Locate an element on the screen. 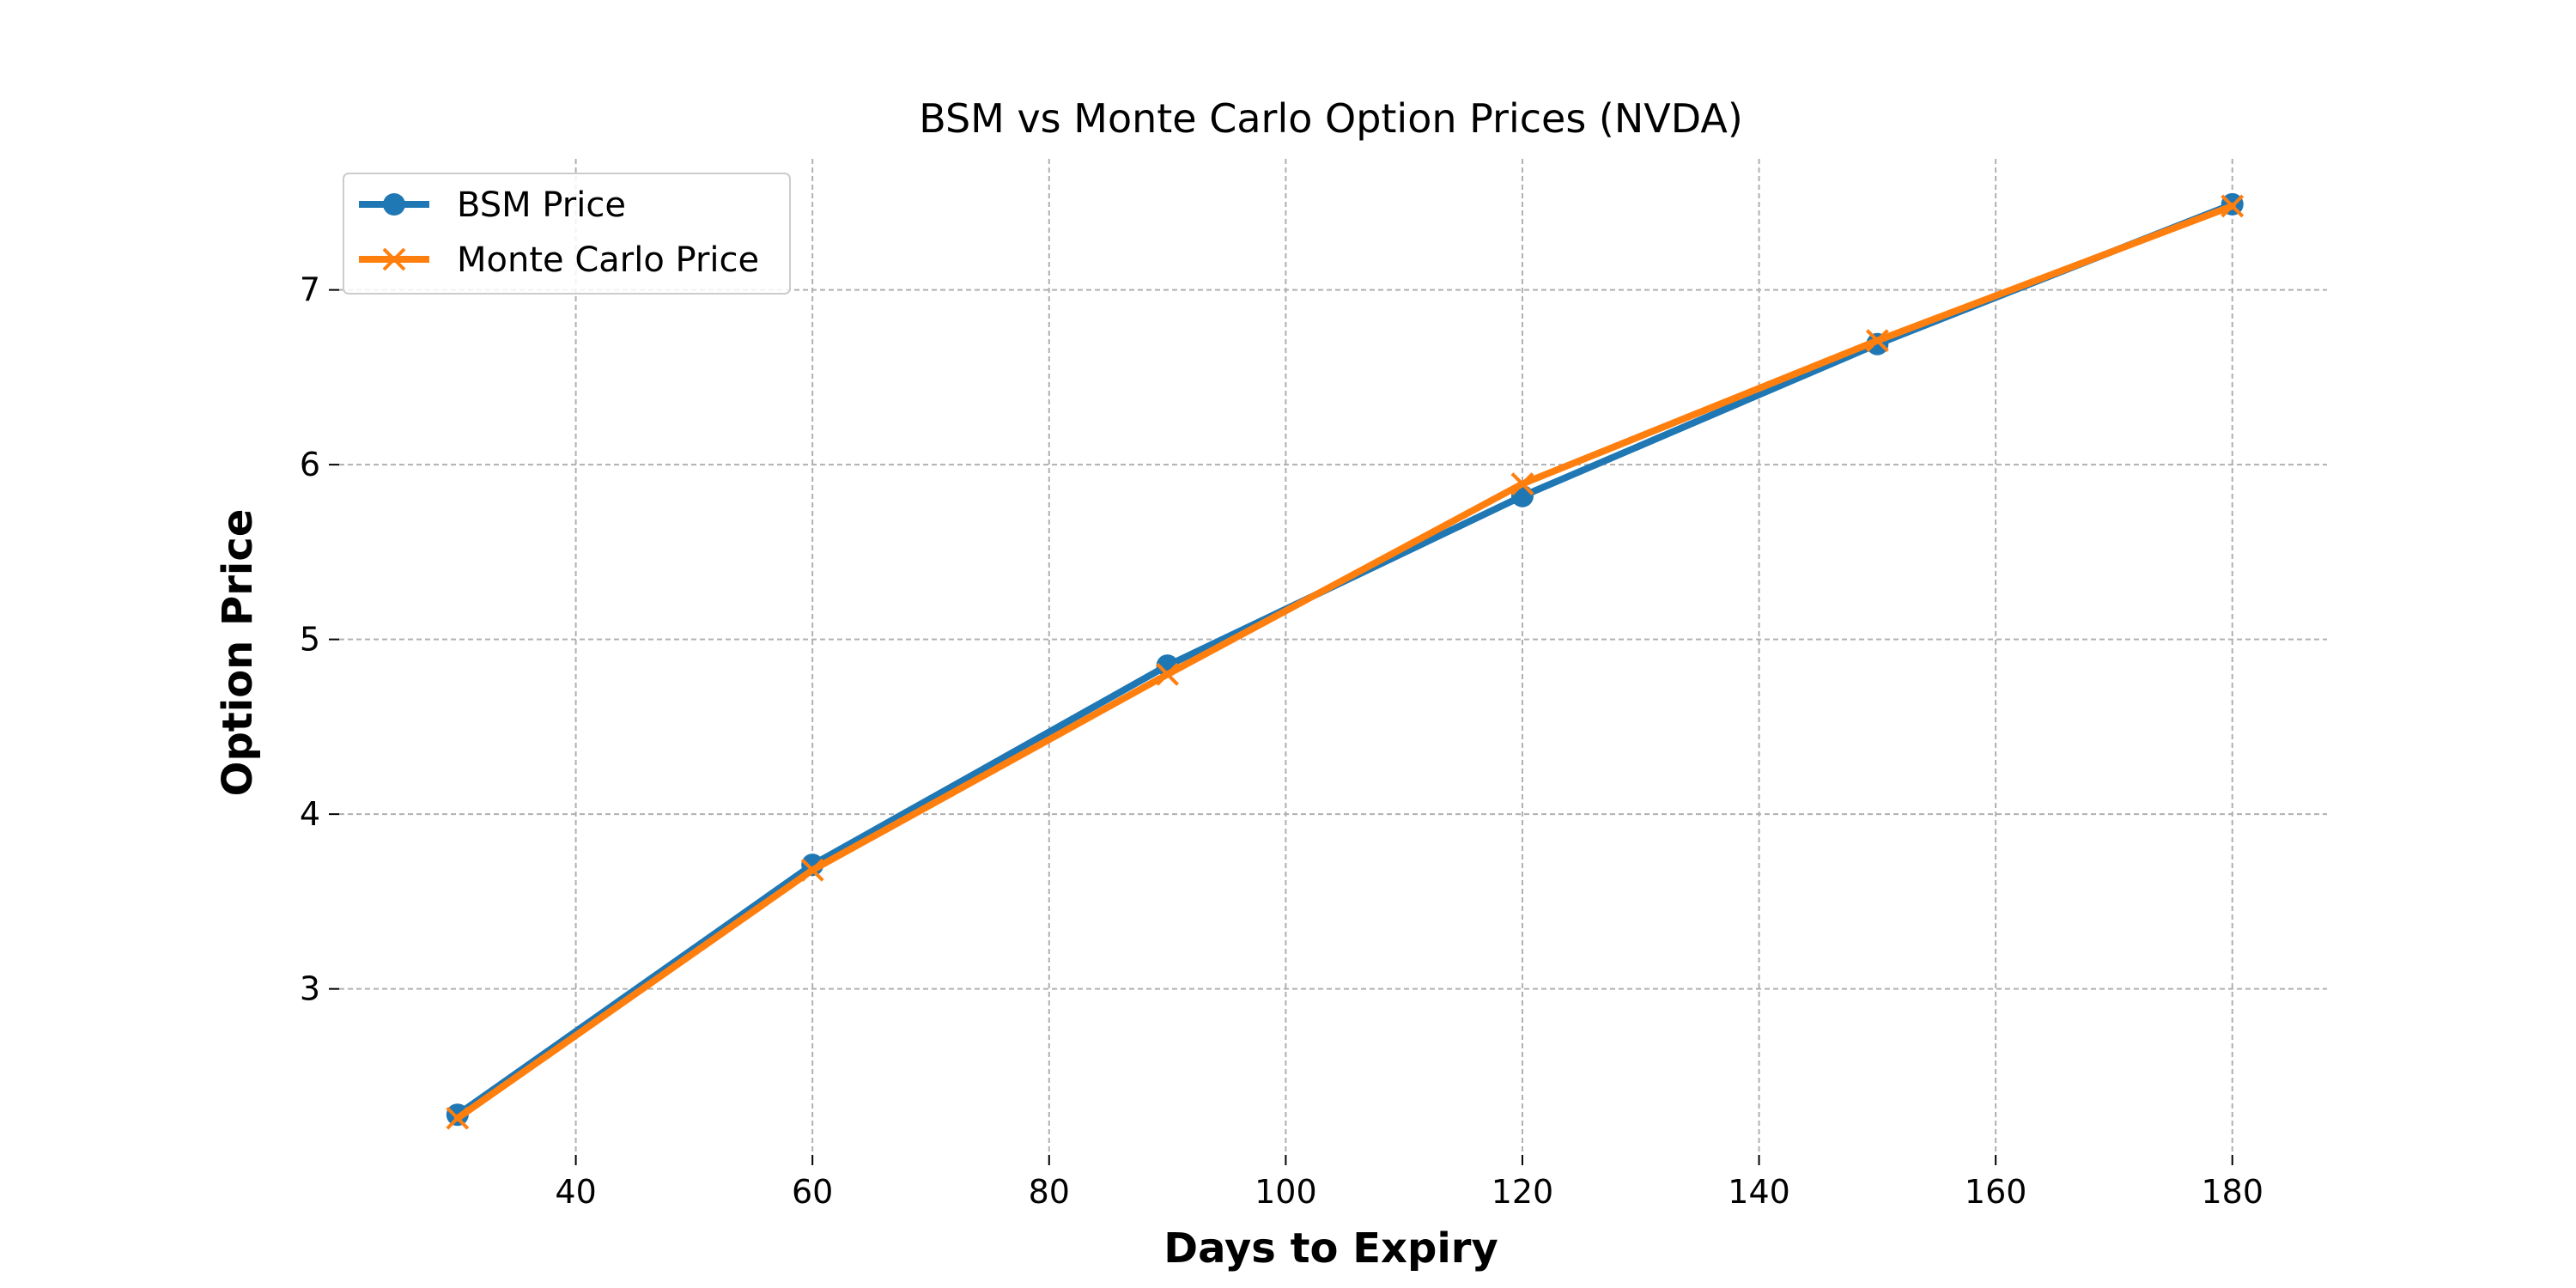 The height and width of the screenshot is (1288, 2576). legend-label: Monte Carlo Price is located at coordinates (608, 260).